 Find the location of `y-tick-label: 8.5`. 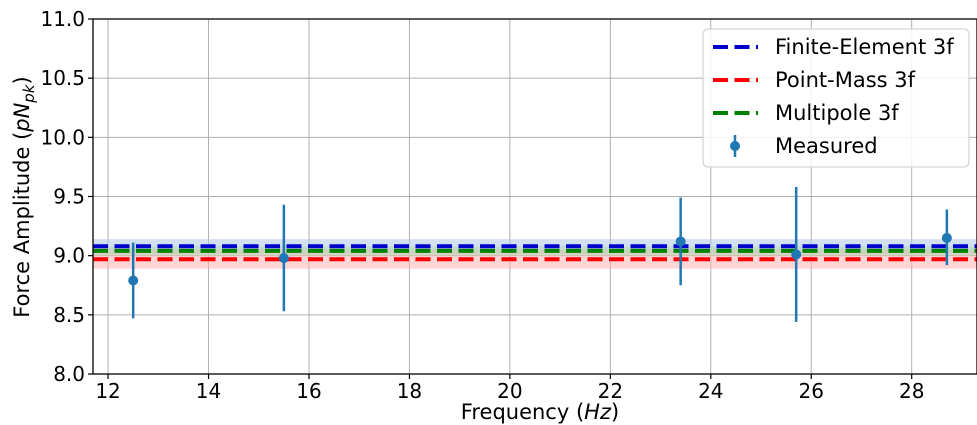

y-tick-label: 8.5 is located at coordinates (69, 315).